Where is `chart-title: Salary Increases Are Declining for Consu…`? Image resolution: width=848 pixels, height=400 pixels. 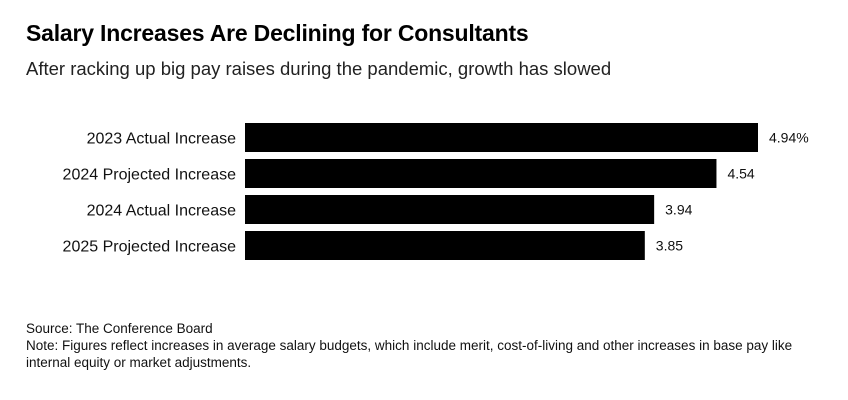
chart-title: Salary Increases Are Declining for Consu… is located at coordinates (277, 33).